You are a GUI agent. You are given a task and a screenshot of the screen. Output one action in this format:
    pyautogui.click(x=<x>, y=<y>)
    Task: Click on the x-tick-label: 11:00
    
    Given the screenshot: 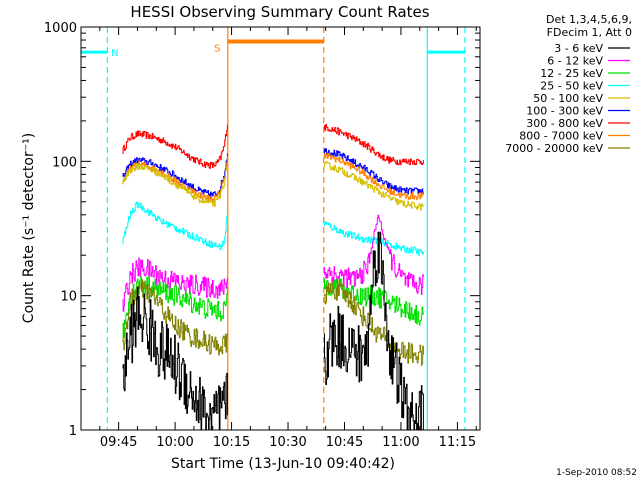 What is the action you would take?
    pyautogui.click(x=400, y=442)
    